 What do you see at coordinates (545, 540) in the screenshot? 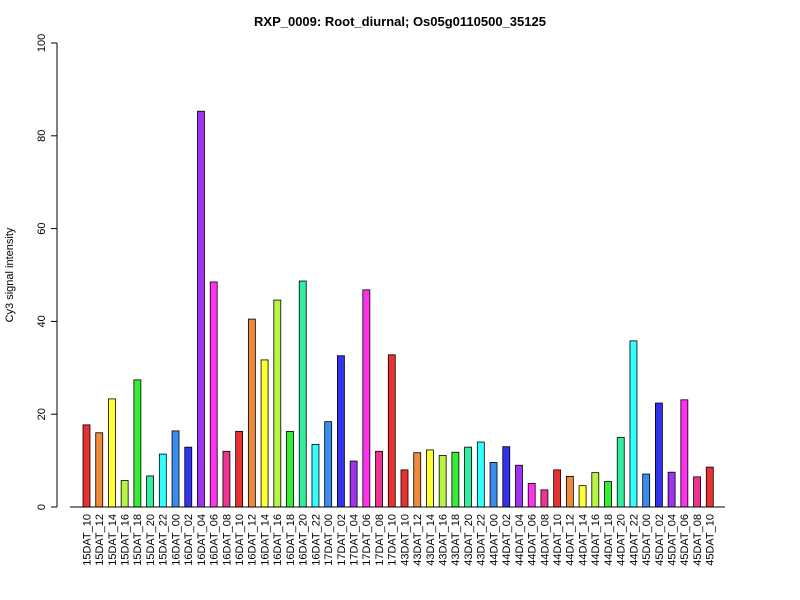
I see `x-tick-label: 44DAT_08` at bounding box center [545, 540].